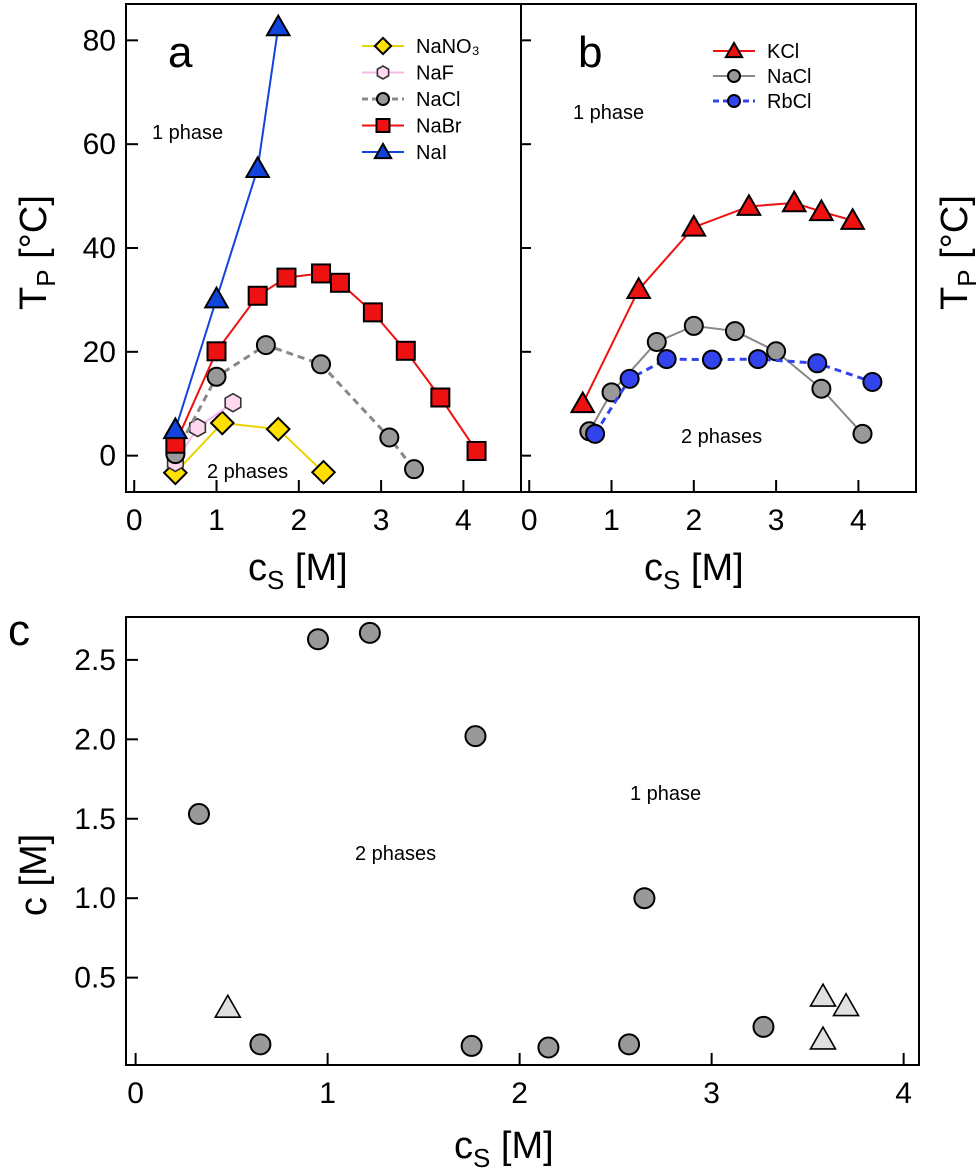  I want to click on c-y-tick-label: 2.5, so click(95, 660).